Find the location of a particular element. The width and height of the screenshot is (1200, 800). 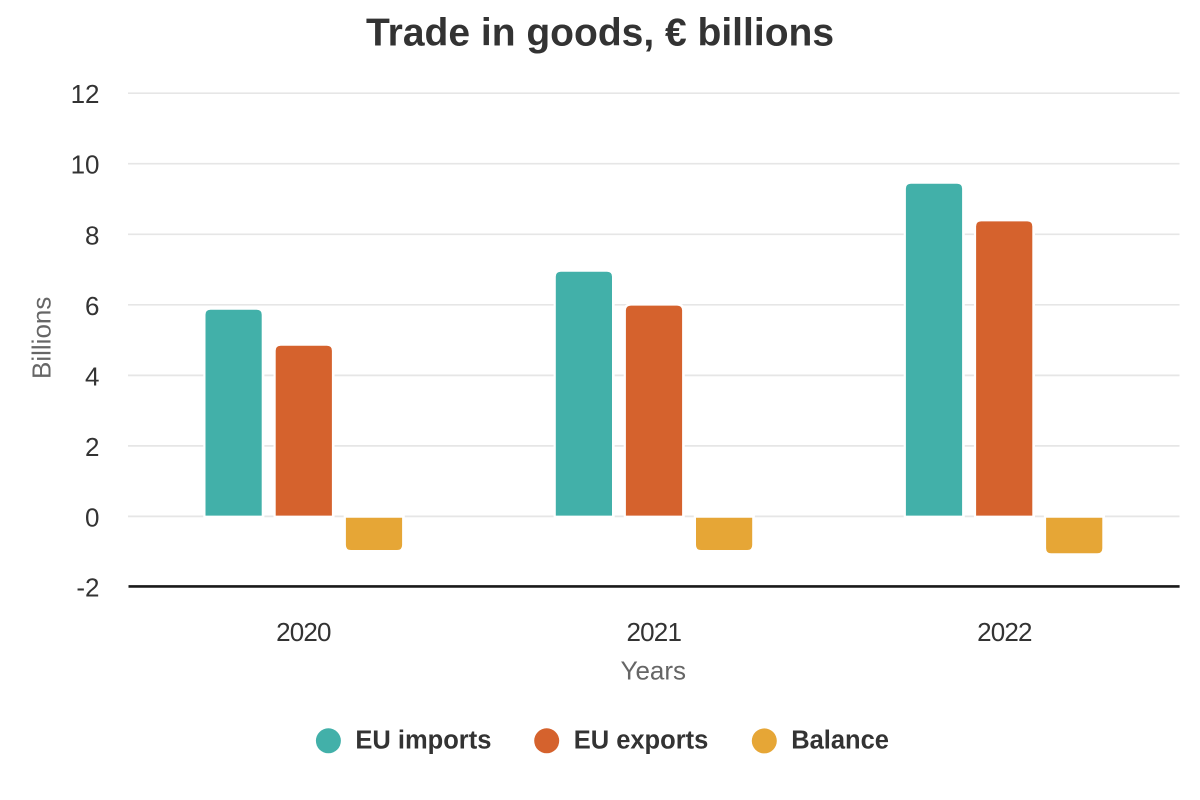

svg-text: 12 is located at coordinates (85, 94).